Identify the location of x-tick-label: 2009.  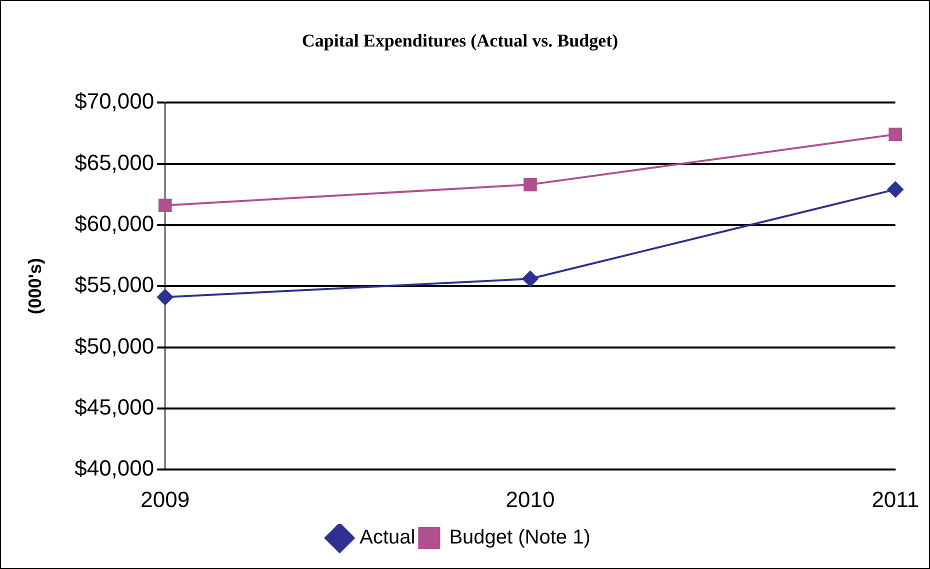
(165, 499).